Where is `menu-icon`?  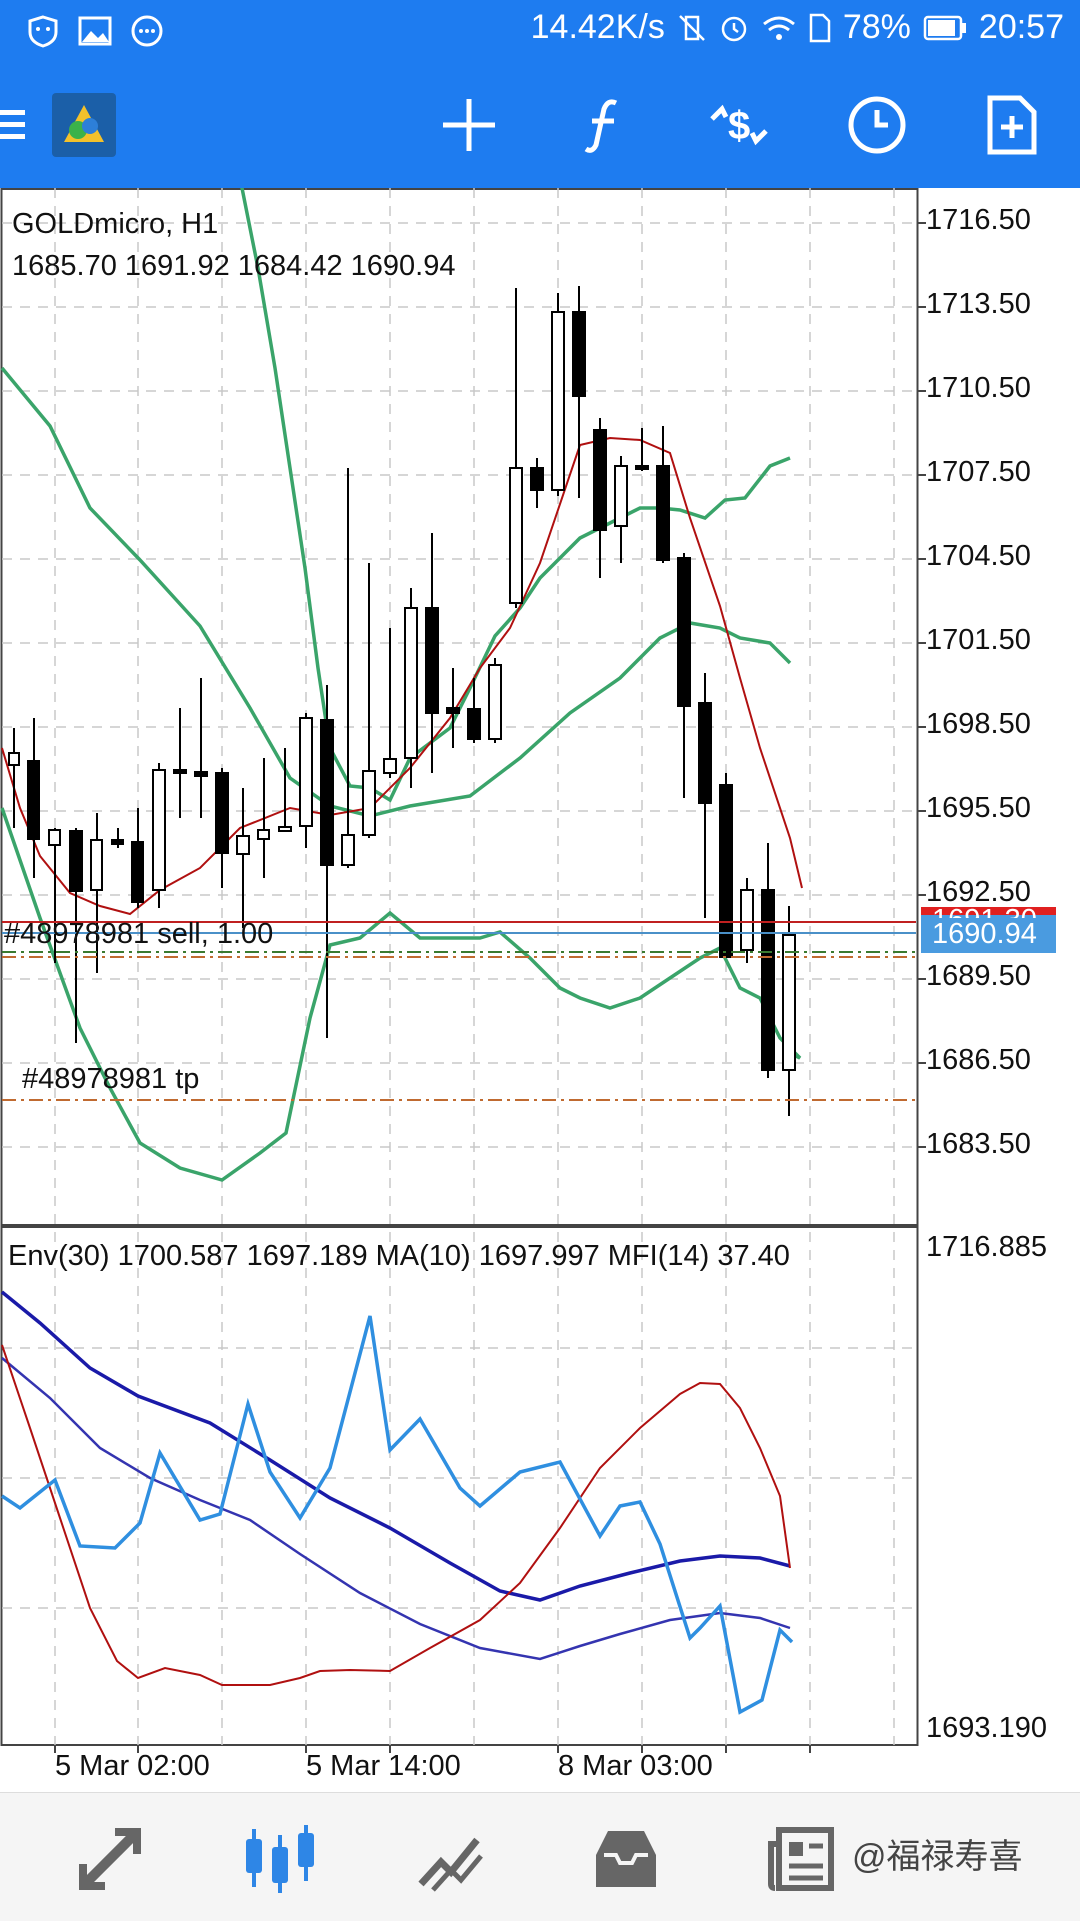
menu-icon is located at coordinates (17, 125).